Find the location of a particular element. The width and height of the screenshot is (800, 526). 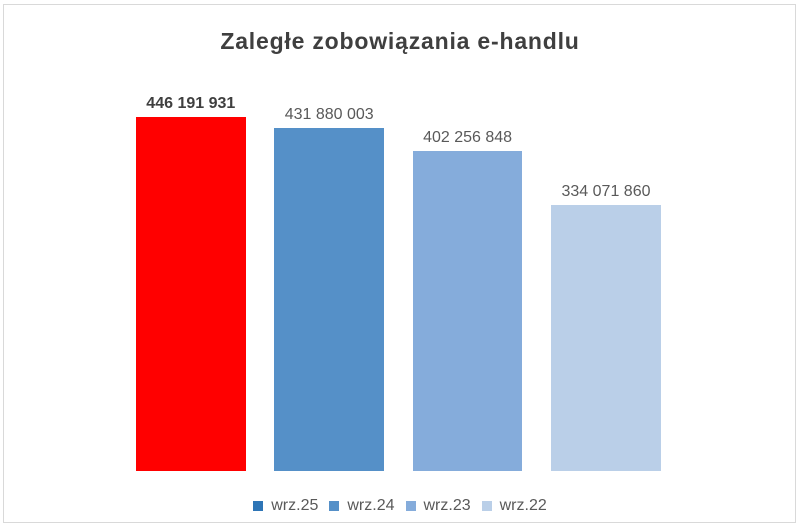

legend-label: wrz.24 is located at coordinates (371, 505).